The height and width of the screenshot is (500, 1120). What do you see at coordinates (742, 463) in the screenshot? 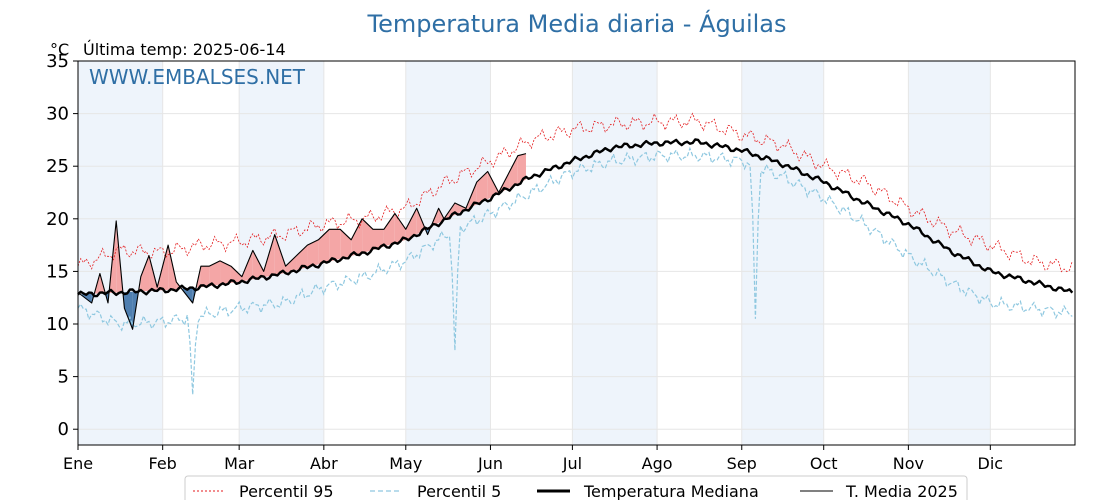
I see `x-tick-label: Sep` at bounding box center [742, 463].